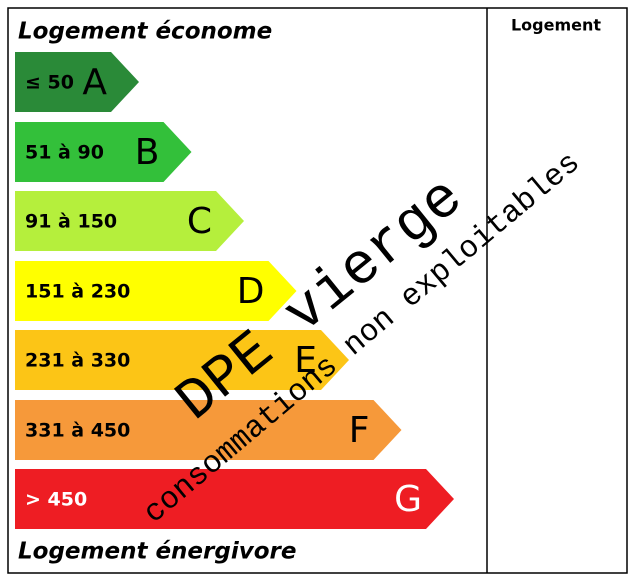 This screenshot has height=584, width=632. I want to click on class-letter: A, so click(94, 82).